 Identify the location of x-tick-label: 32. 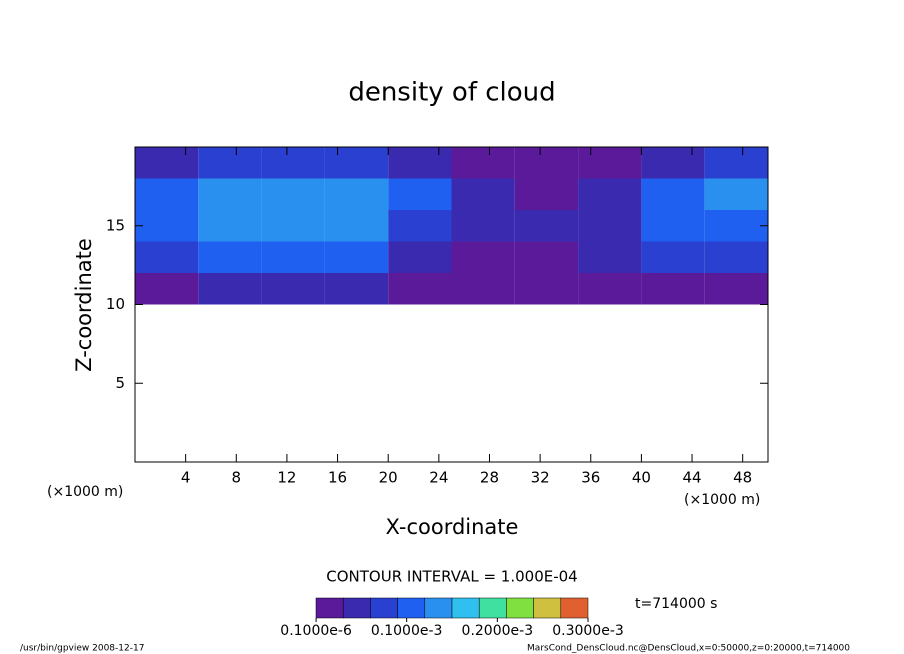
(540, 478).